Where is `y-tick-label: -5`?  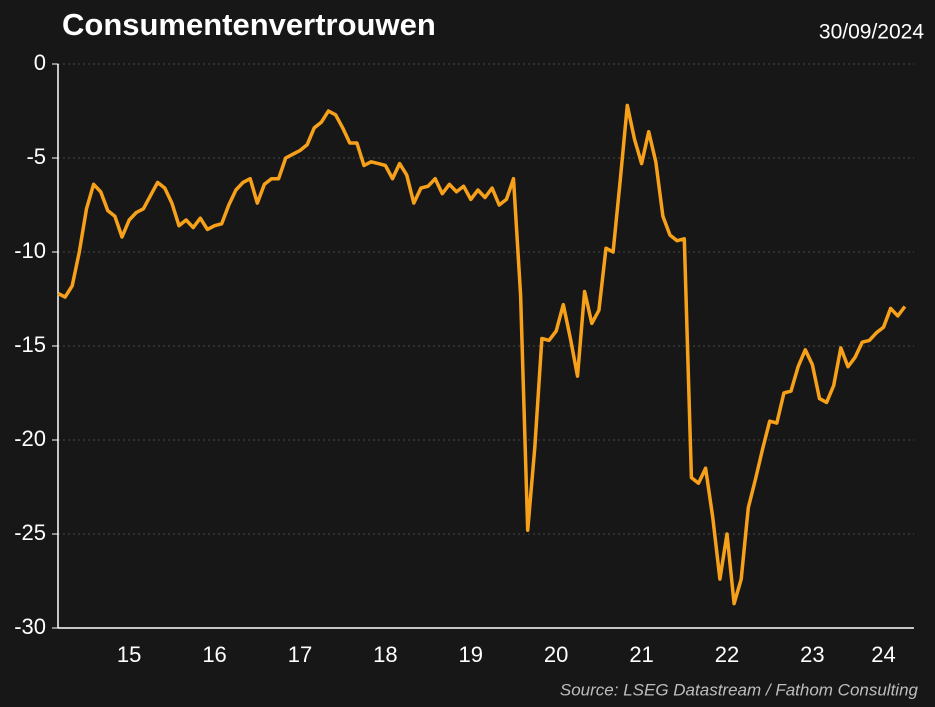
y-tick-label: -5 is located at coordinates (36, 156).